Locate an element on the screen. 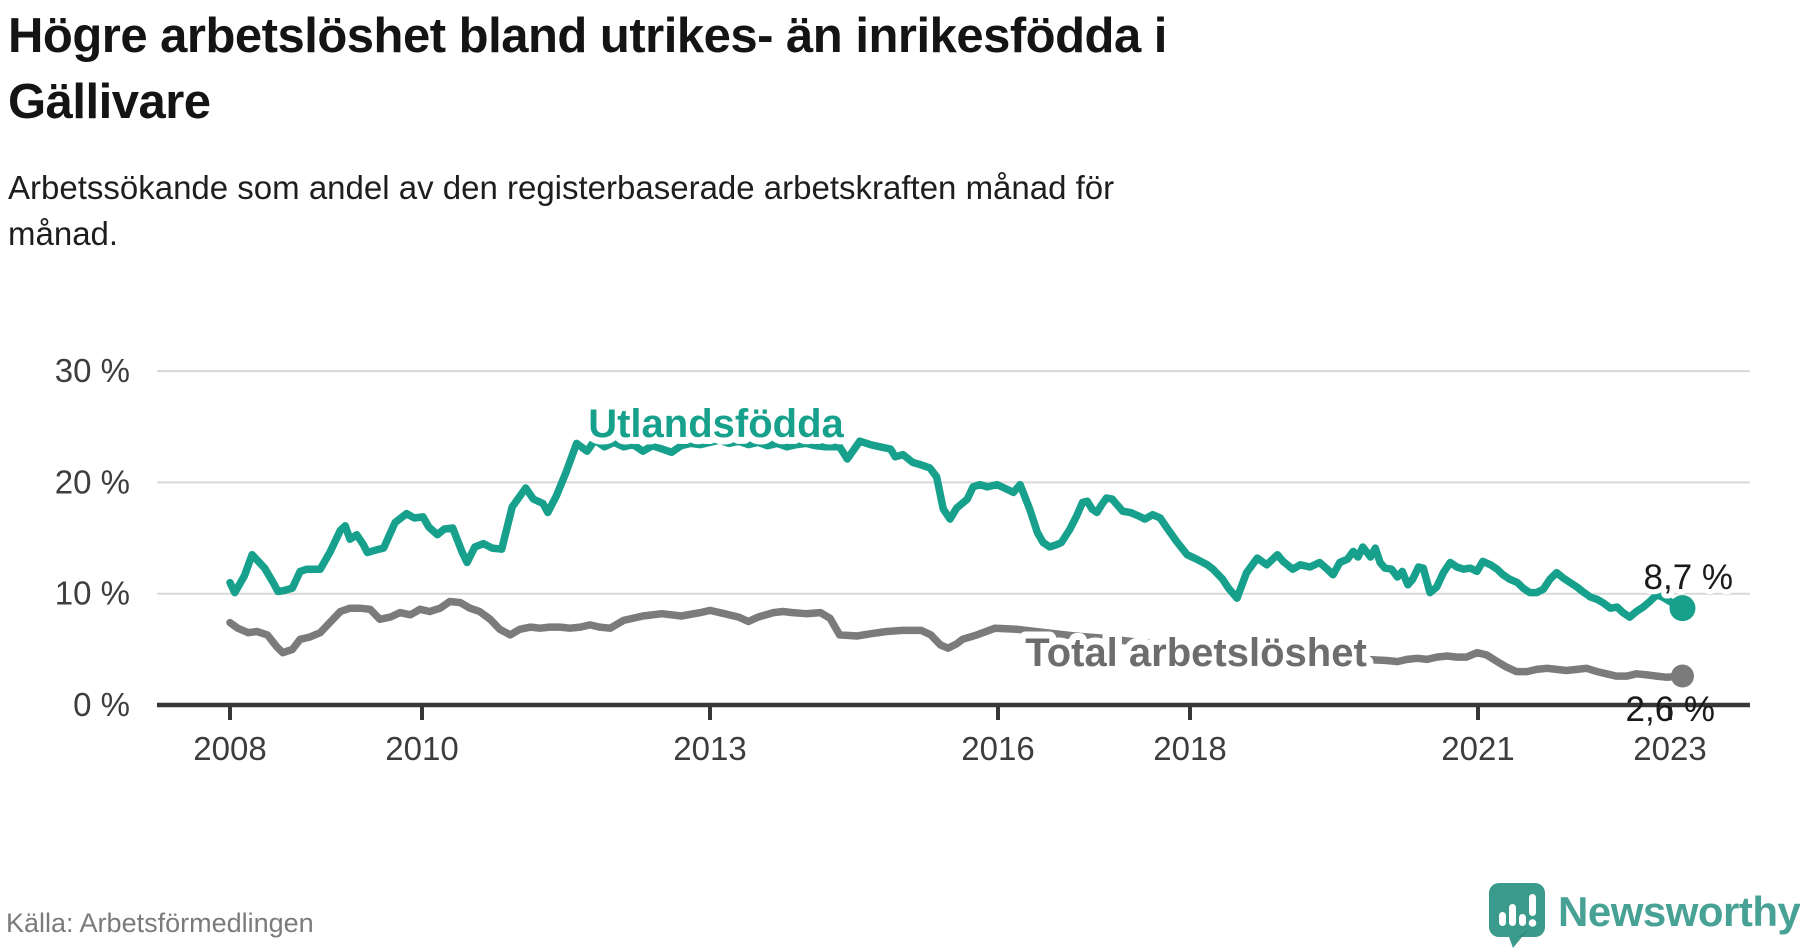 The width and height of the screenshot is (1800, 948). x-axis is located at coordinates (953, 711).